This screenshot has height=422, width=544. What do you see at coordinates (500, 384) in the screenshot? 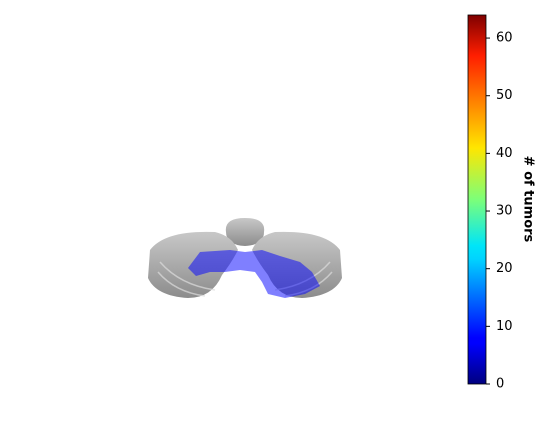
I see `colorbar-tick-label: 0` at bounding box center [500, 384].